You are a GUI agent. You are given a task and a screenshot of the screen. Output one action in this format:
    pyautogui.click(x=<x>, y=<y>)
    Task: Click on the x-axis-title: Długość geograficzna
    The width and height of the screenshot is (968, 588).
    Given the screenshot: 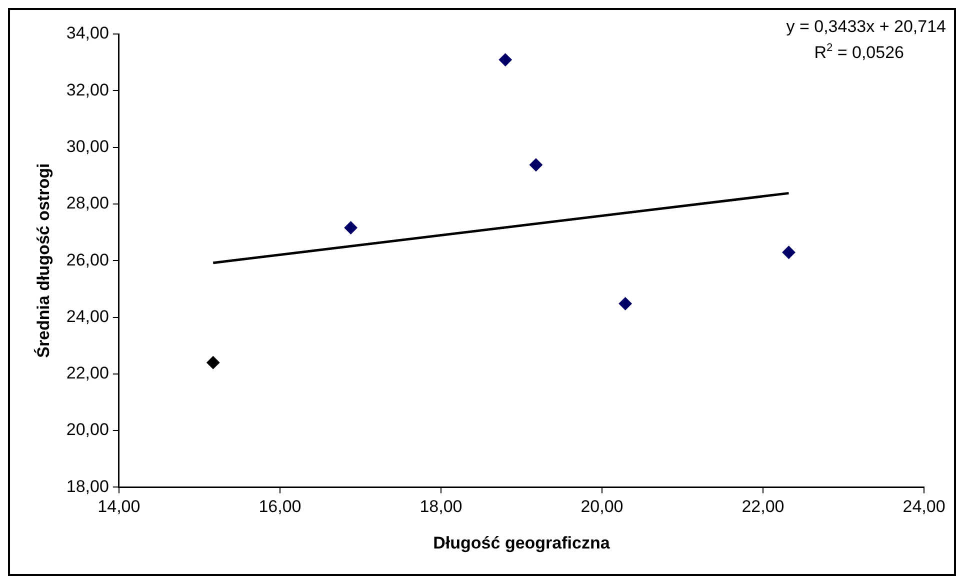 What is the action you would take?
    pyautogui.click(x=521, y=542)
    